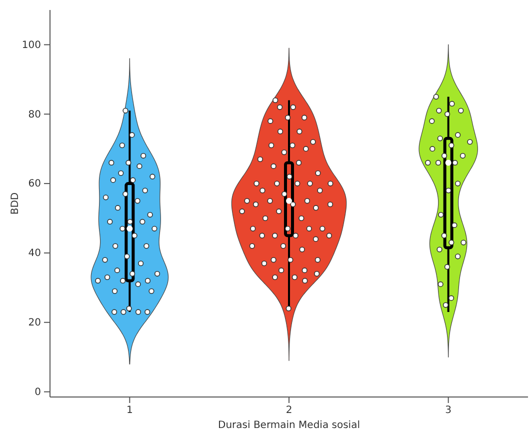  Describe the element at coordinates (289, 425) in the screenshot. I see `x-axis-title: Durasi Bermain Media sosial` at that location.